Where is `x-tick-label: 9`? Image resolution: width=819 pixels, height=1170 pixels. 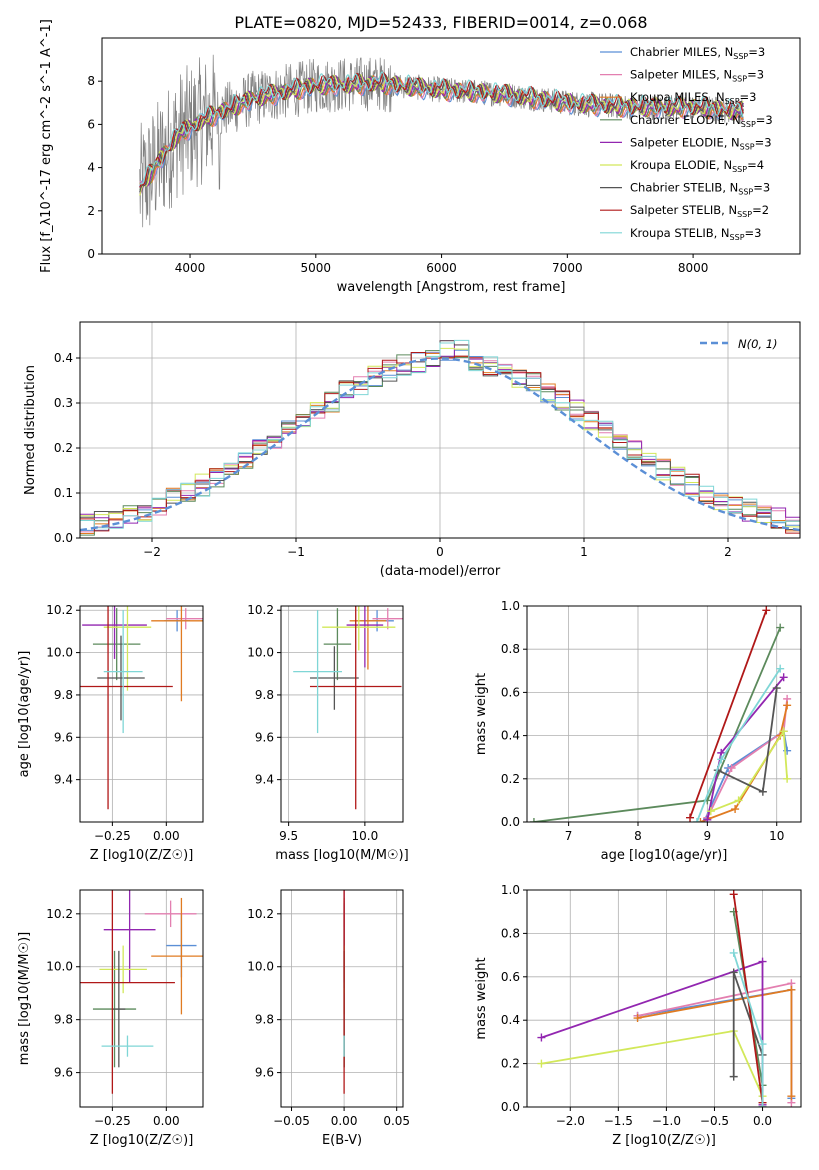
x-tick-label: 9 is located at coordinates (708, 836).